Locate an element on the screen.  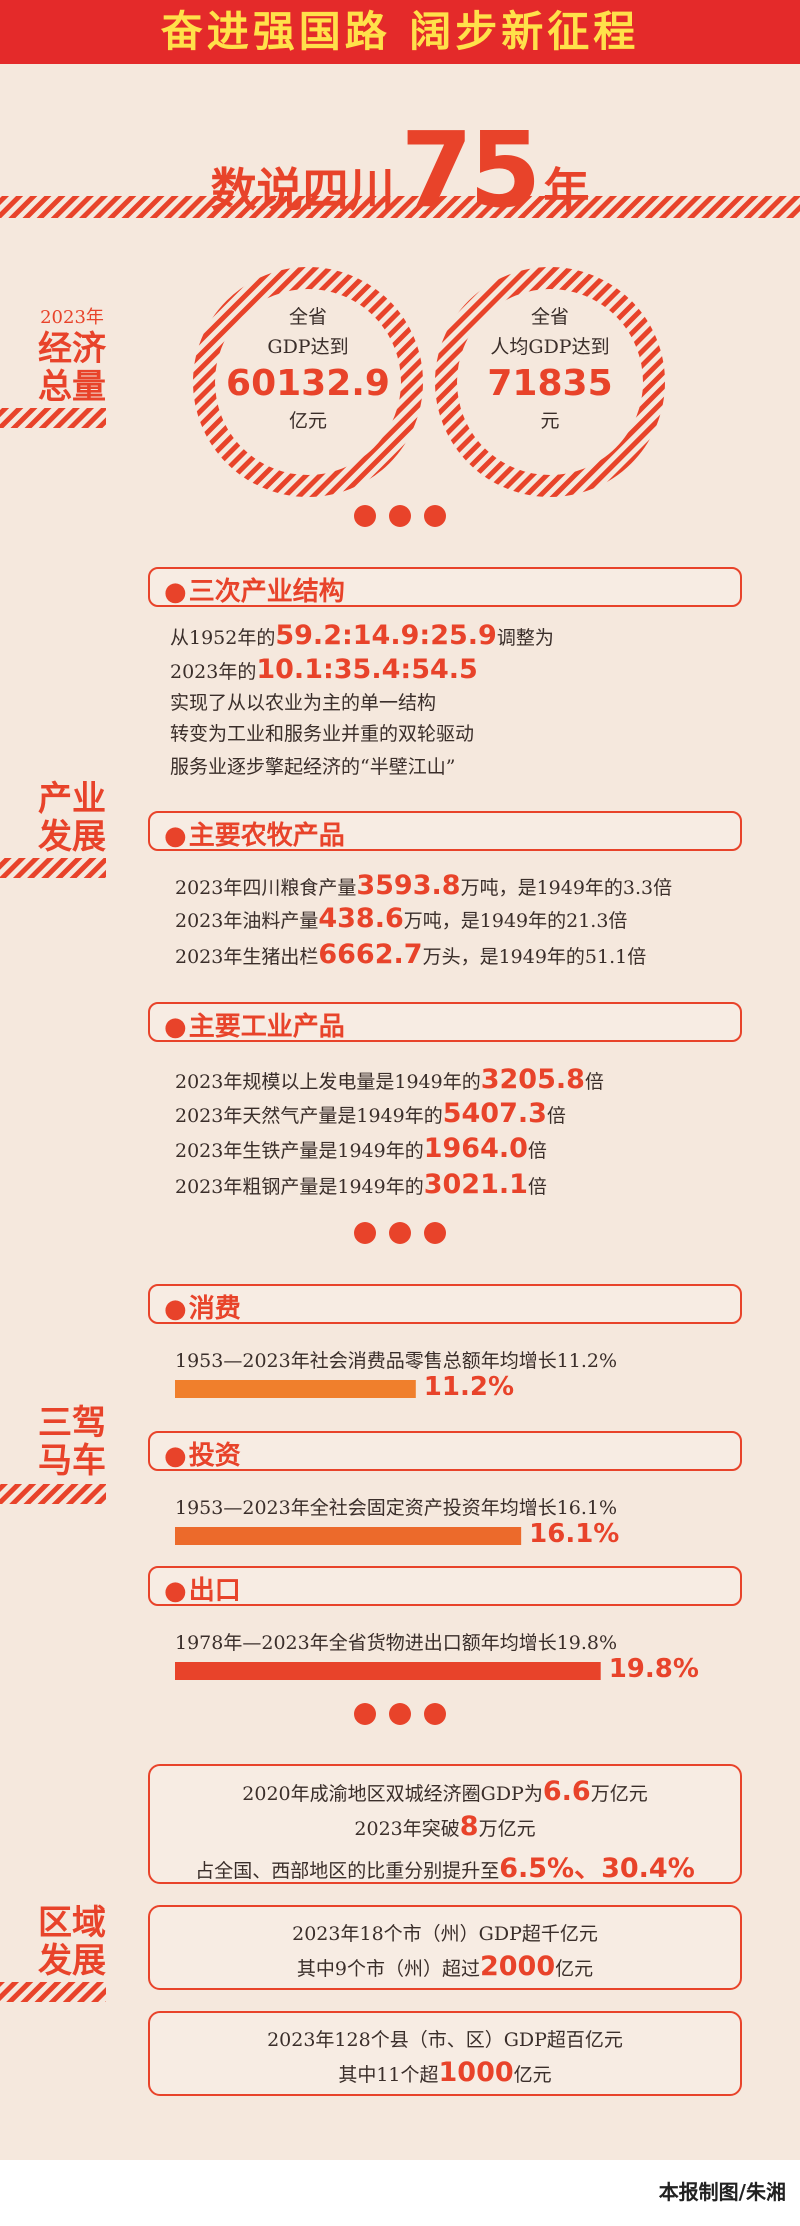
section-title: 三次产业结构 is located at coordinates (254, 589).